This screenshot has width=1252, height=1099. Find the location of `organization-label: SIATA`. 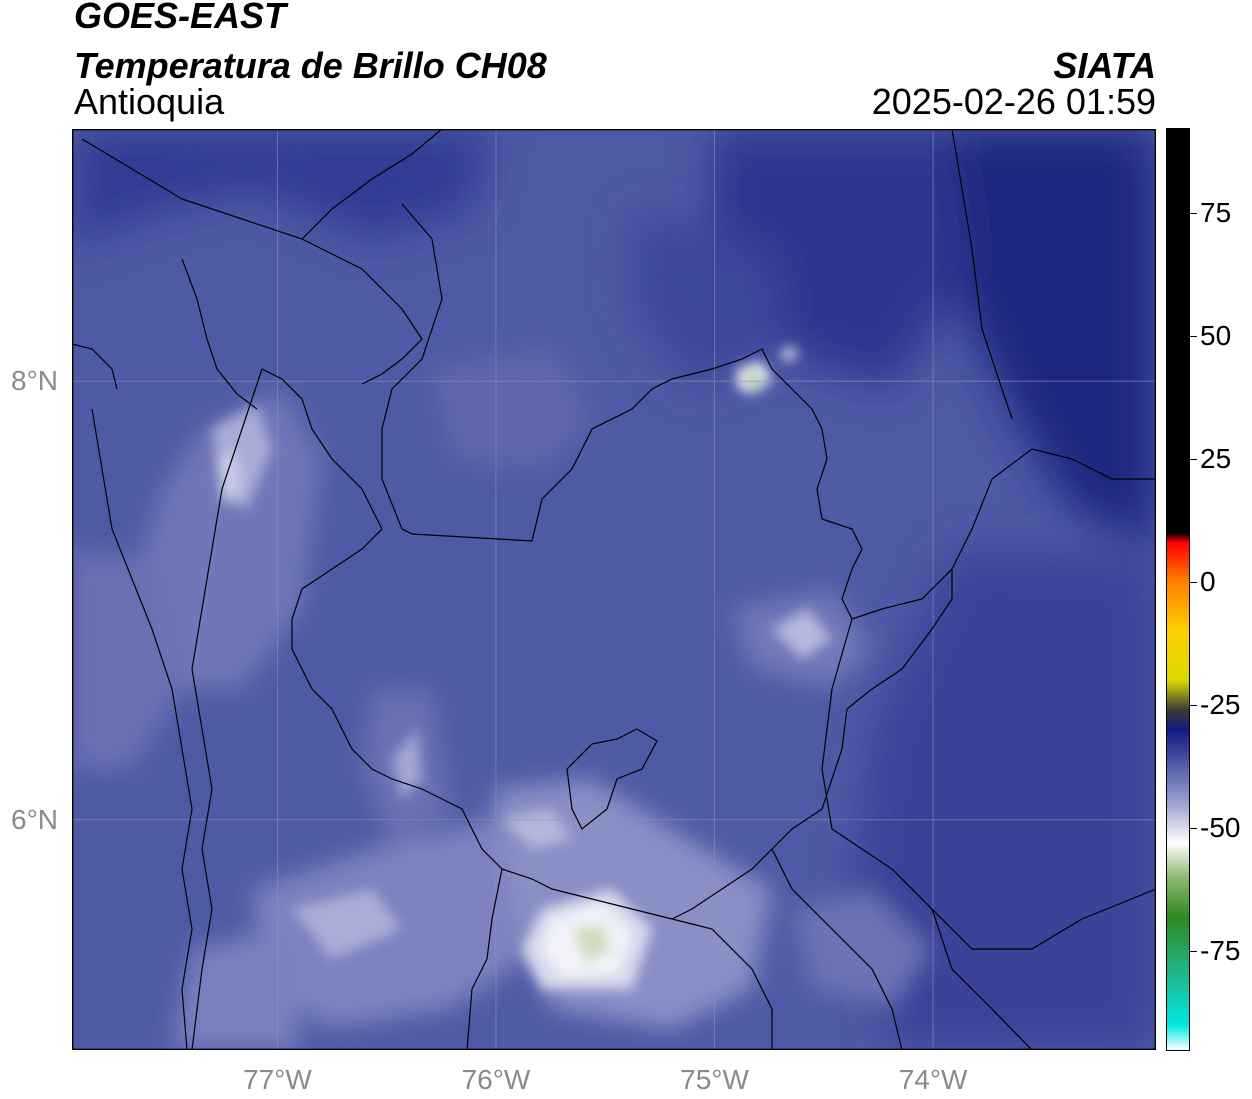

organization-label: SIATA is located at coordinates (1104, 65).